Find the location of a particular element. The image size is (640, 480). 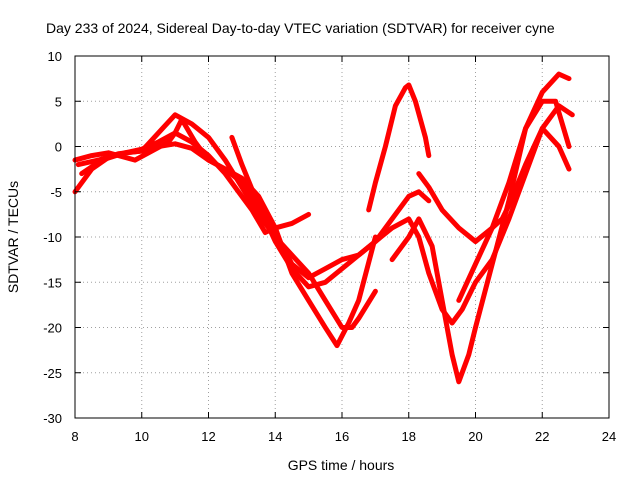

x-axis-label: GPS time / hours is located at coordinates (341, 465).